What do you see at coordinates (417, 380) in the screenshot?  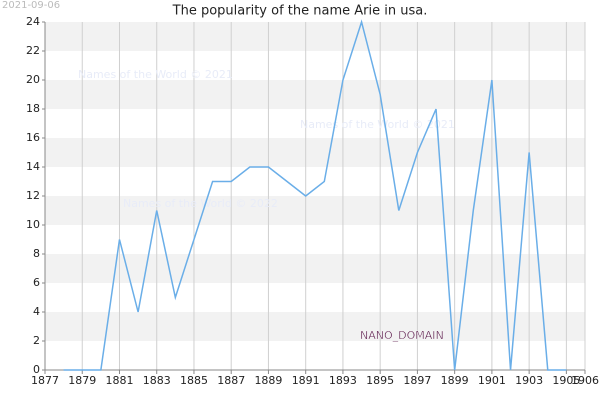 I see `x-tick-label: 1897` at bounding box center [417, 380].